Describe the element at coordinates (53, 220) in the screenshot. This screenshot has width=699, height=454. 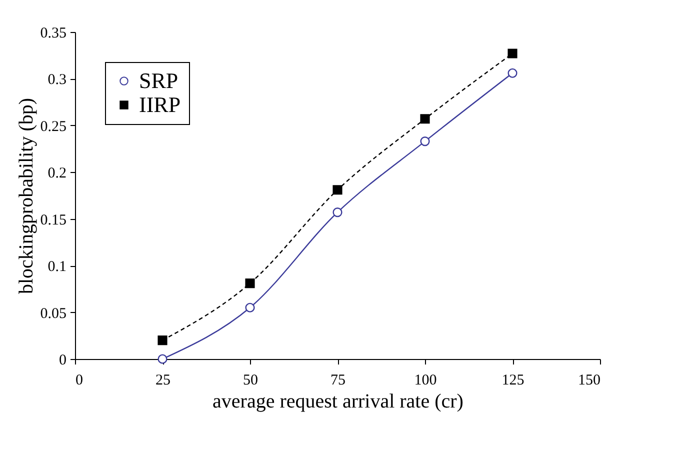
I see `y-tick-label: 0.15` at that location.